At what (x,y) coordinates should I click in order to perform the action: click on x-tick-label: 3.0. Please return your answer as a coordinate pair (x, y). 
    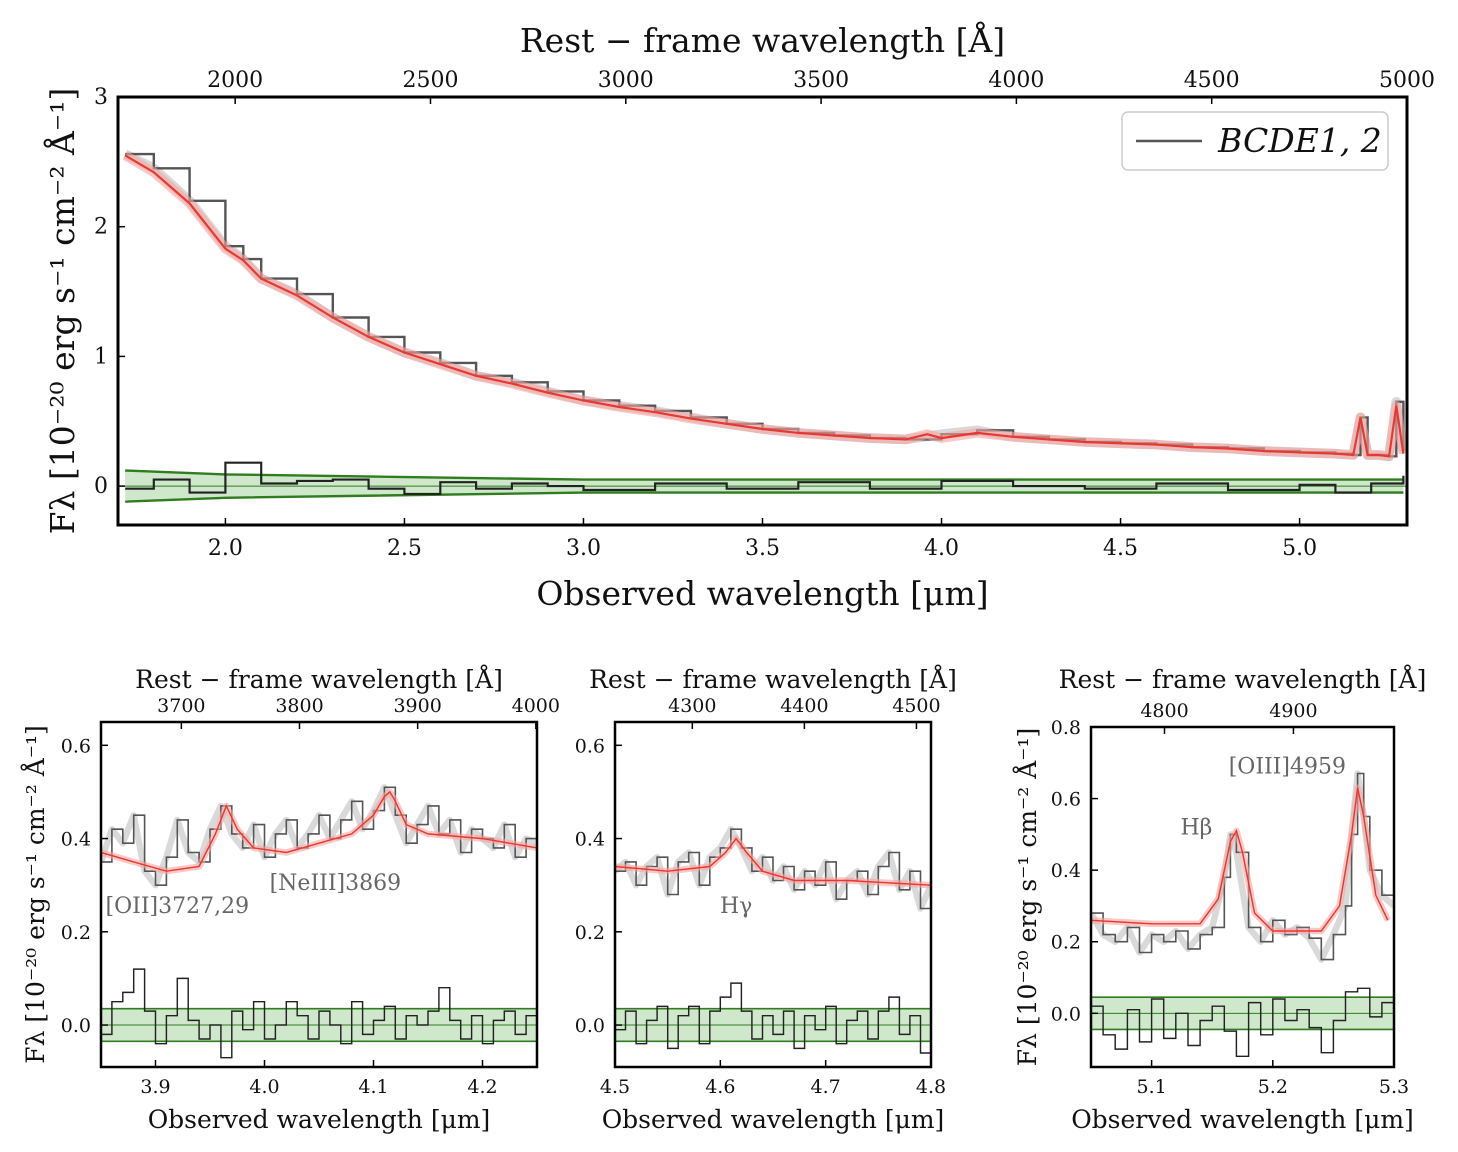
    Looking at the image, I should click on (583, 548).